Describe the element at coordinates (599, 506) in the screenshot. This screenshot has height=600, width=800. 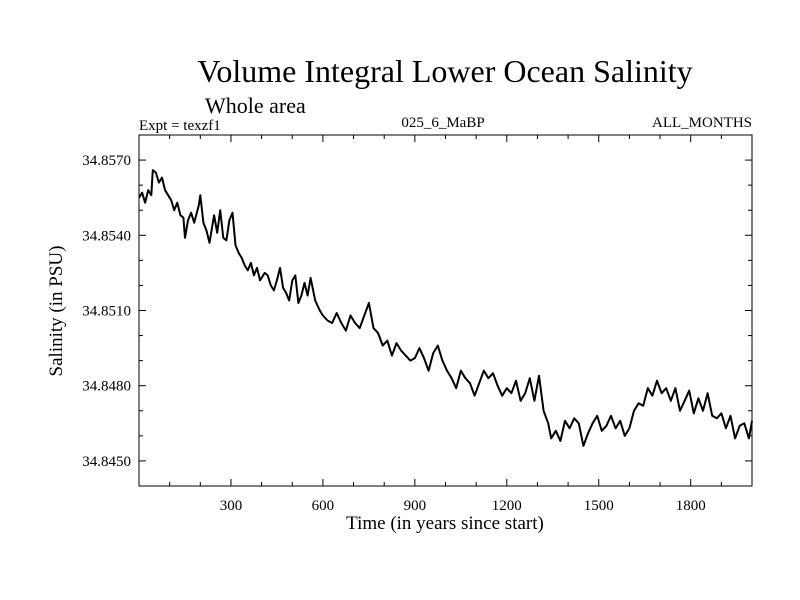
I see `x-tick-label: 1500` at that location.